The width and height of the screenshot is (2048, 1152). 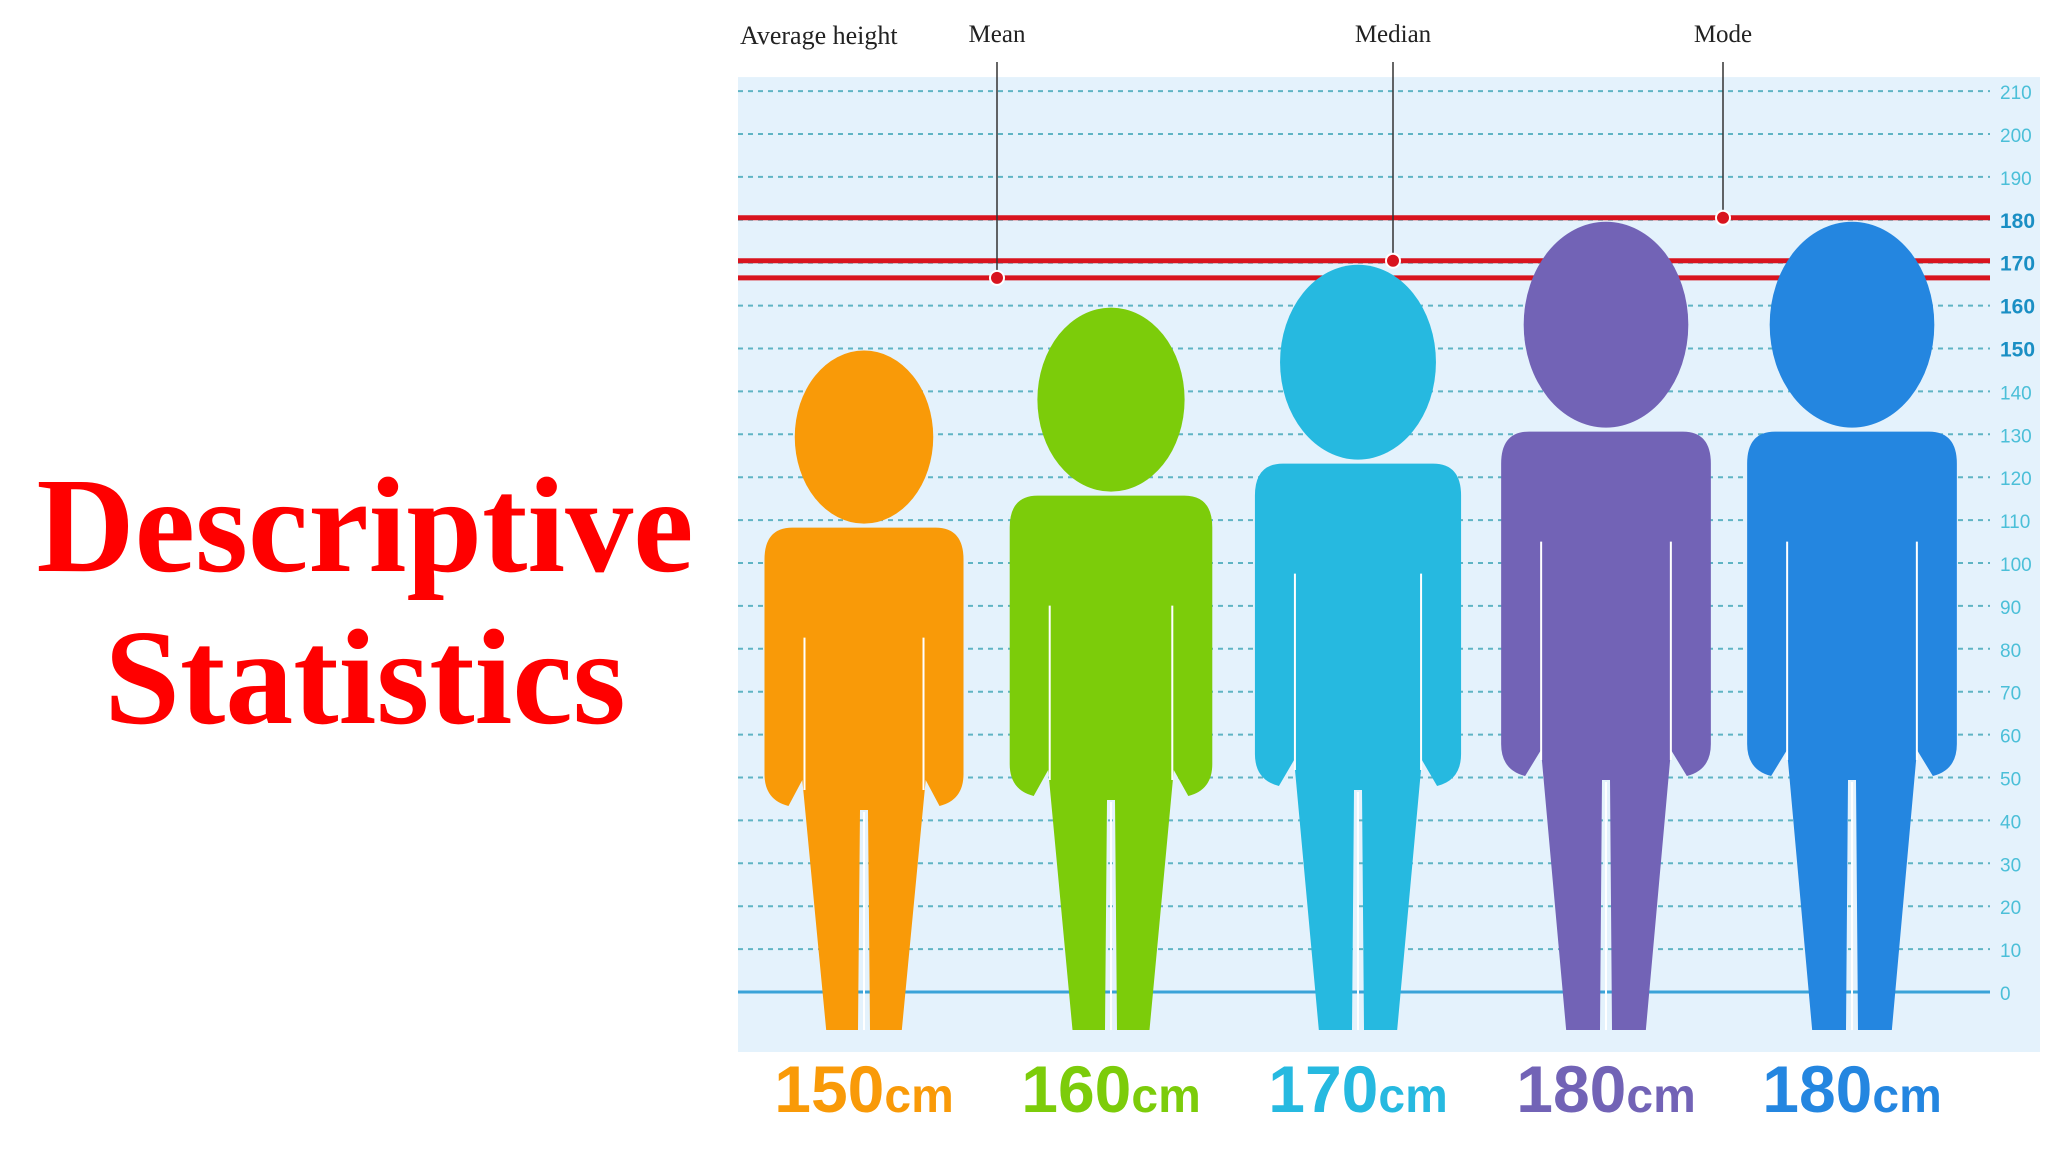 What do you see at coordinates (2017, 221) in the screenshot?
I see `tick-label: 180` at bounding box center [2017, 221].